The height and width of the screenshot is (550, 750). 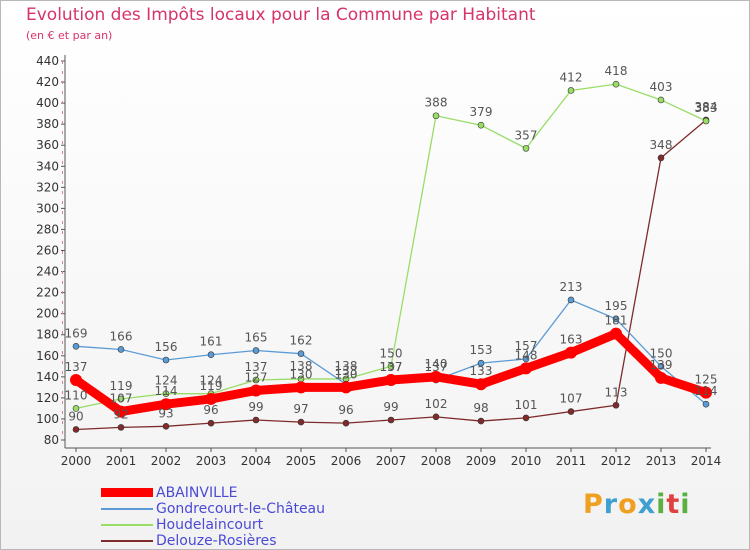 I want to click on logo-letter: P, so click(x=593, y=504).